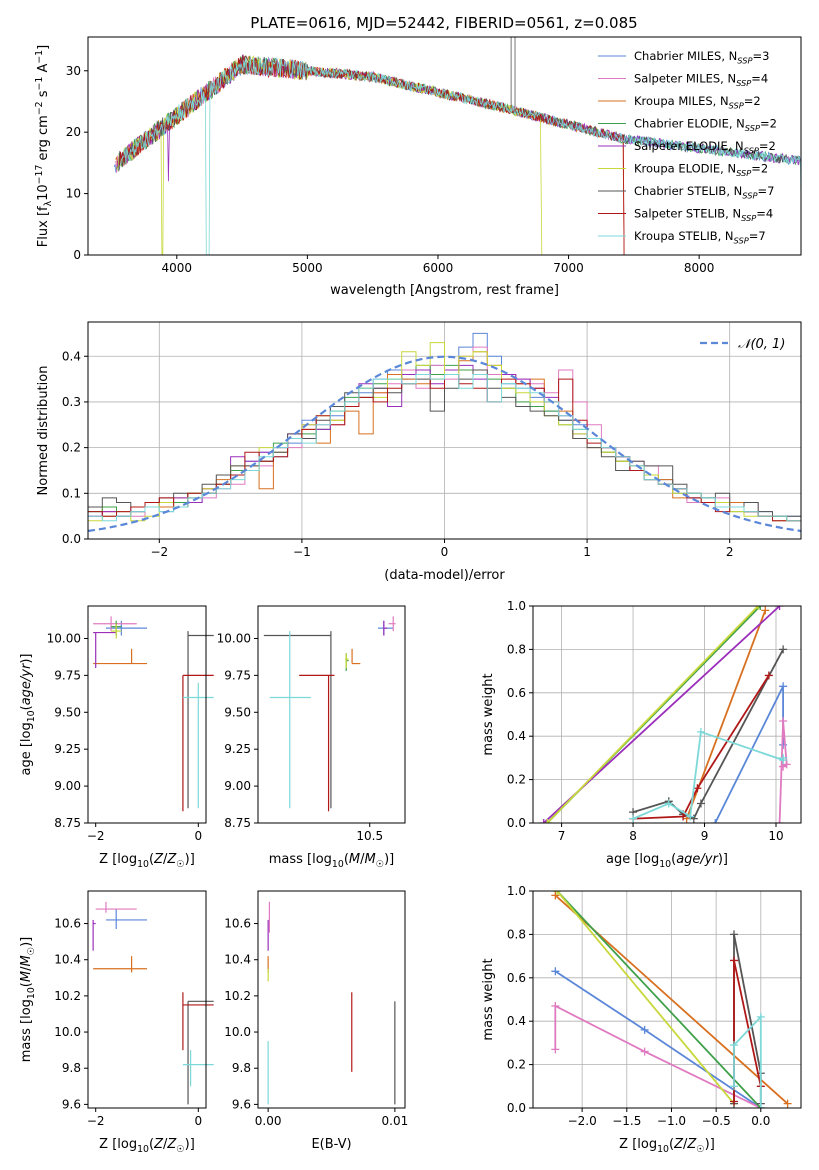 This screenshot has height=1170, width=819. What do you see at coordinates (241, 1068) in the screenshot?
I see `mass-ebv-ytick-label: 9.8` at bounding box center [241, 1068].